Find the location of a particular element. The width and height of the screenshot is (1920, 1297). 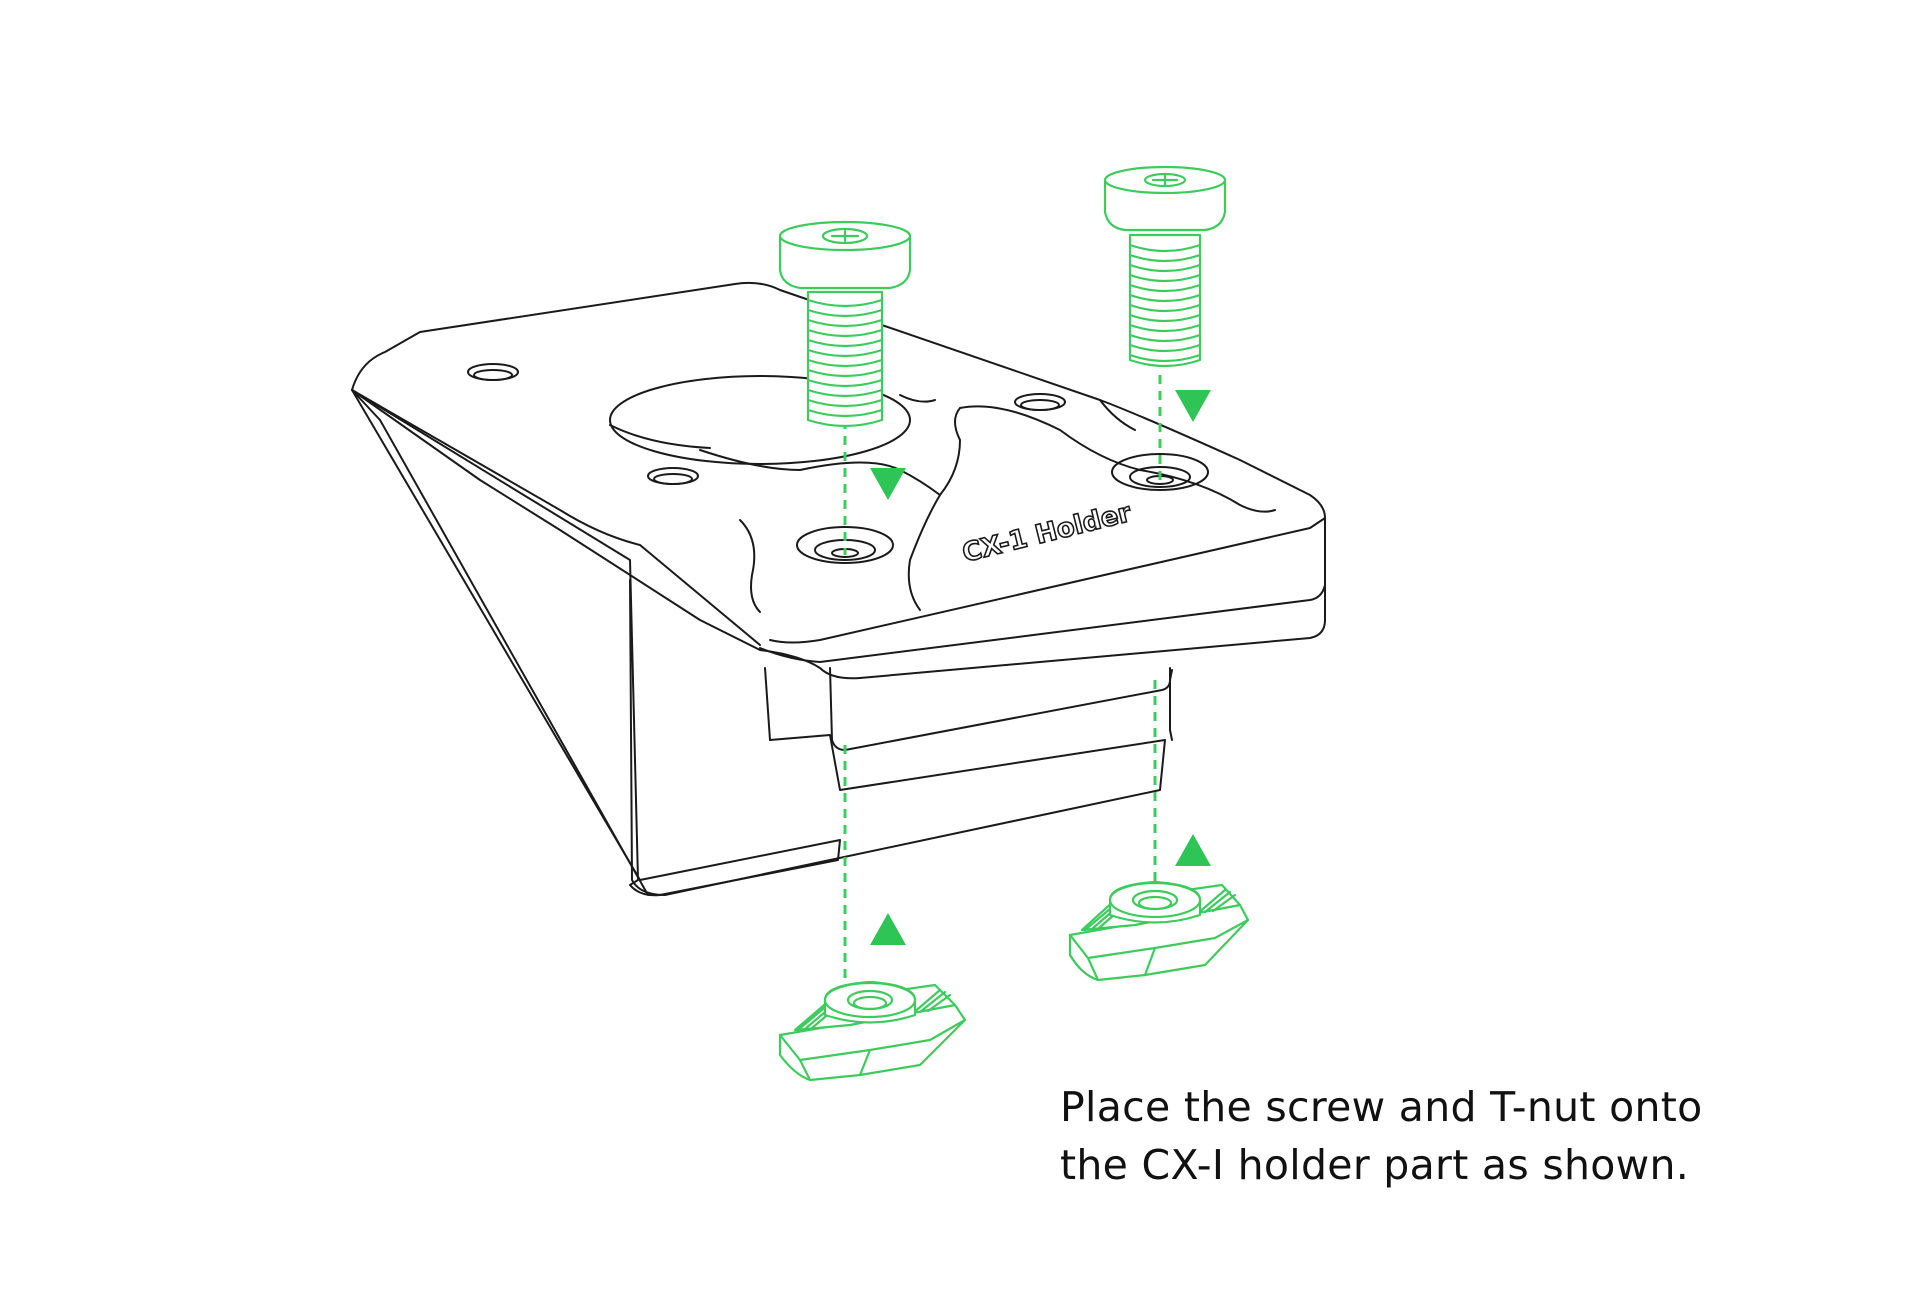

screw-left is located at coordinates (845, 324).